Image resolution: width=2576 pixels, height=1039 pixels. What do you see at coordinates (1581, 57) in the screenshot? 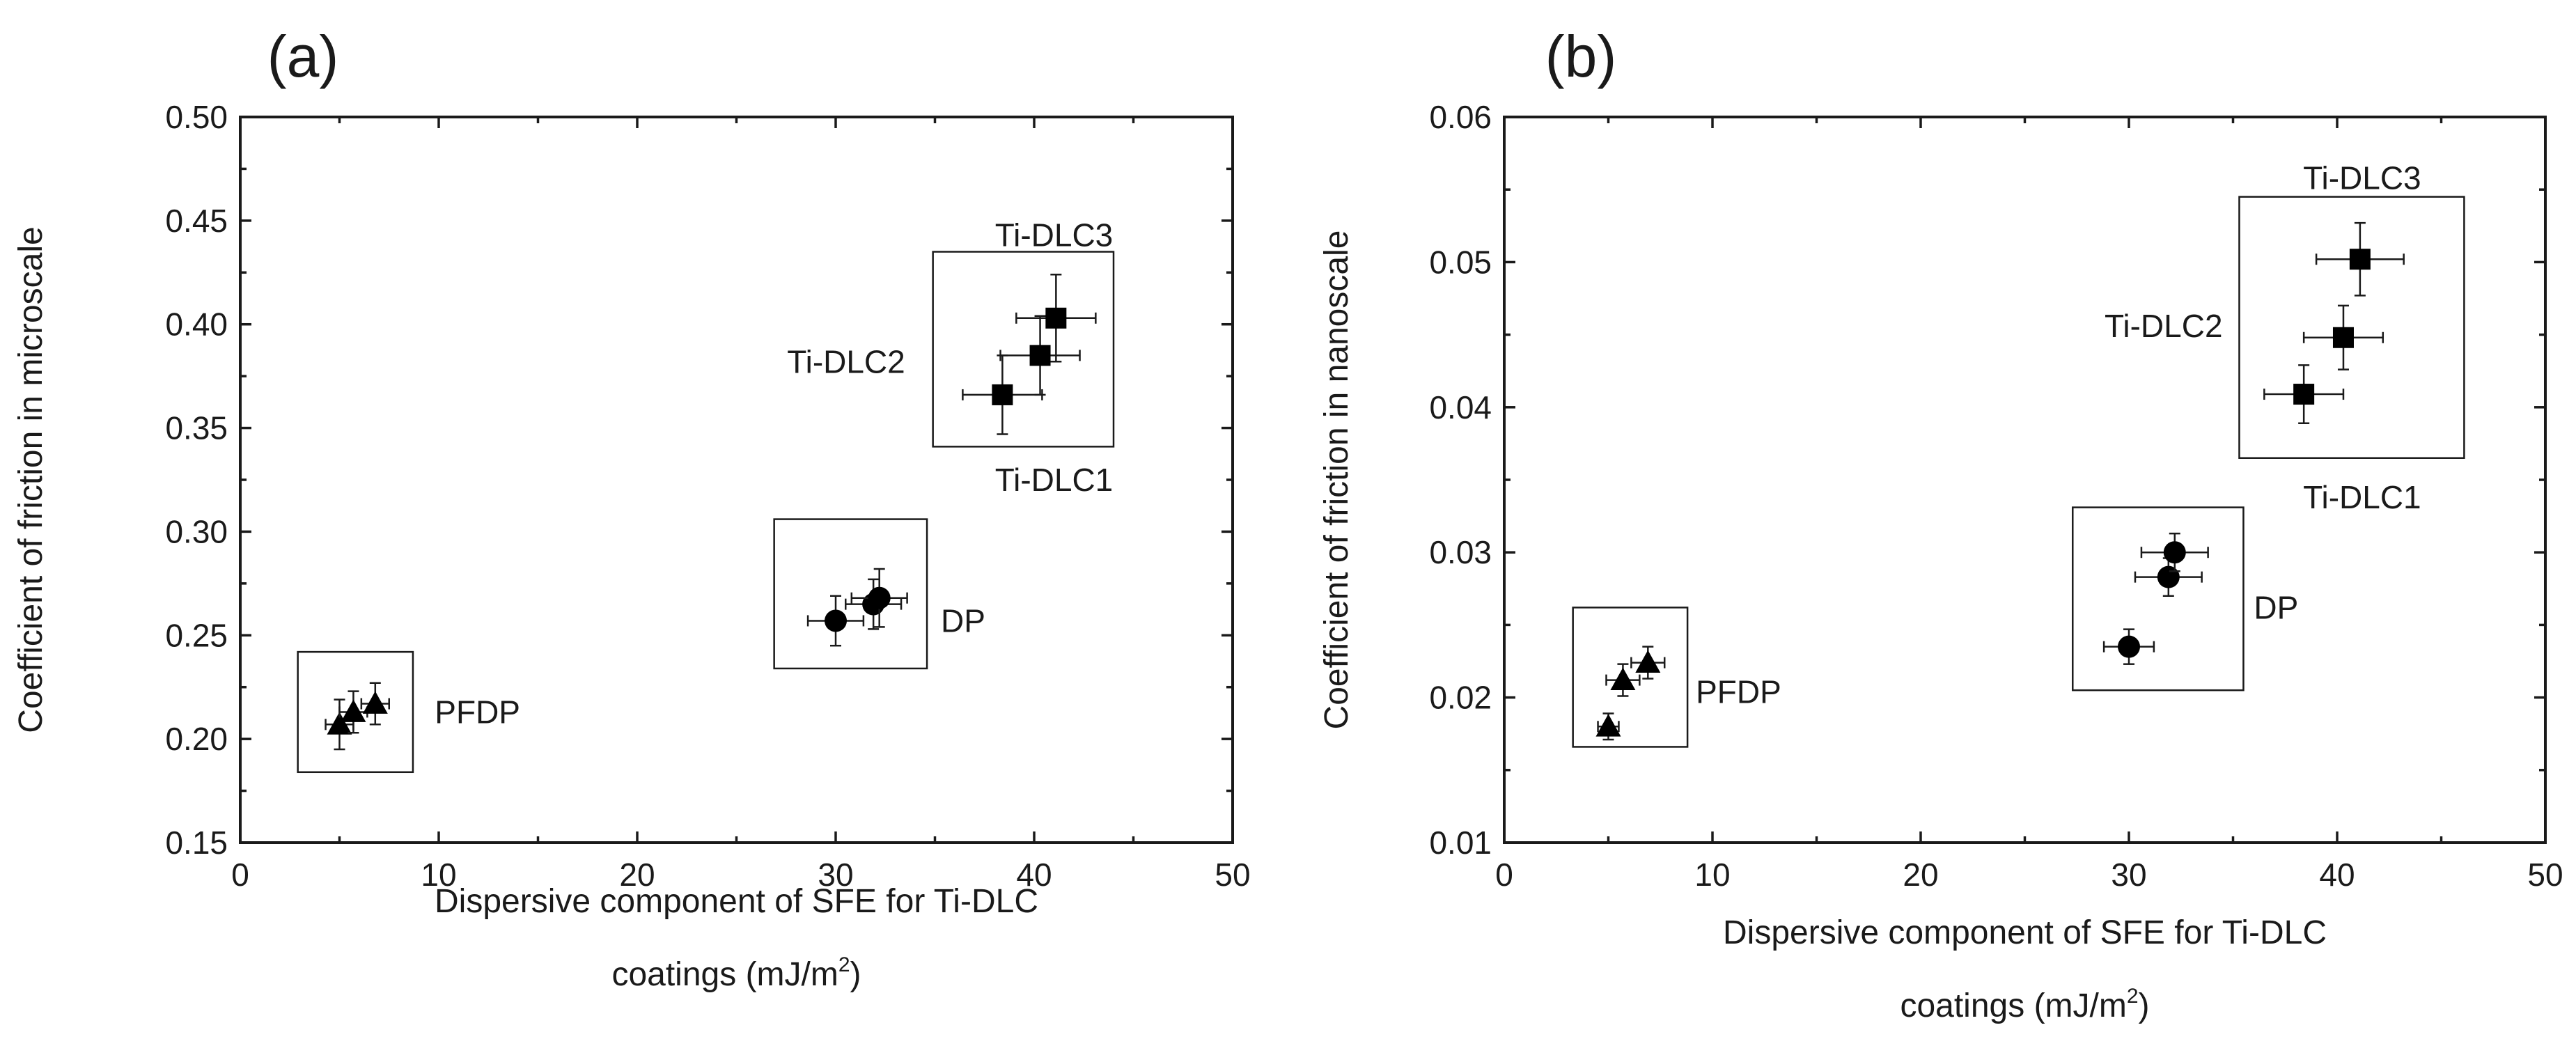
I see `panel-label: (b)` at bounding box center [1581, 57].